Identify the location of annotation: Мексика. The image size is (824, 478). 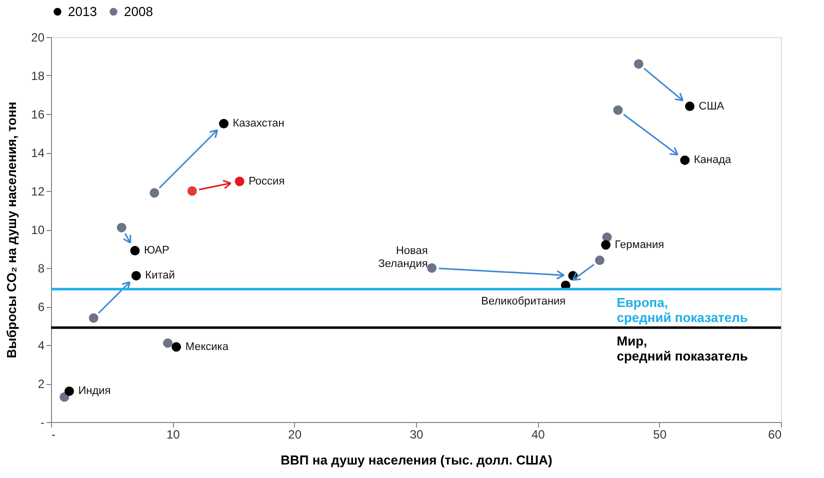
(207, 346).